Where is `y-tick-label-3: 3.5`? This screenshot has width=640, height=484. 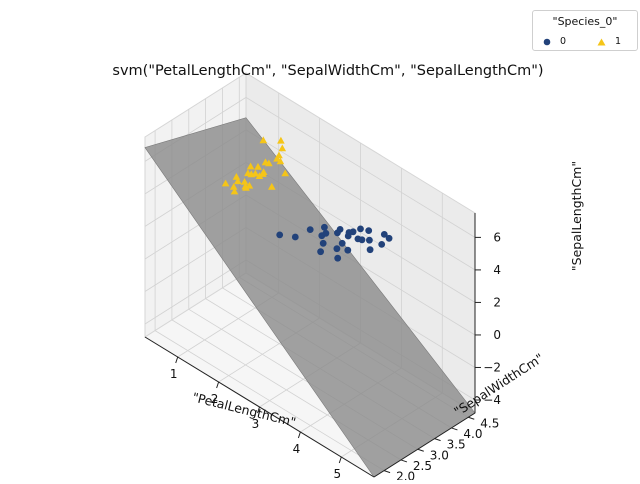 y-tick-label-3: 3.5 is located at coordinates (456, 445).